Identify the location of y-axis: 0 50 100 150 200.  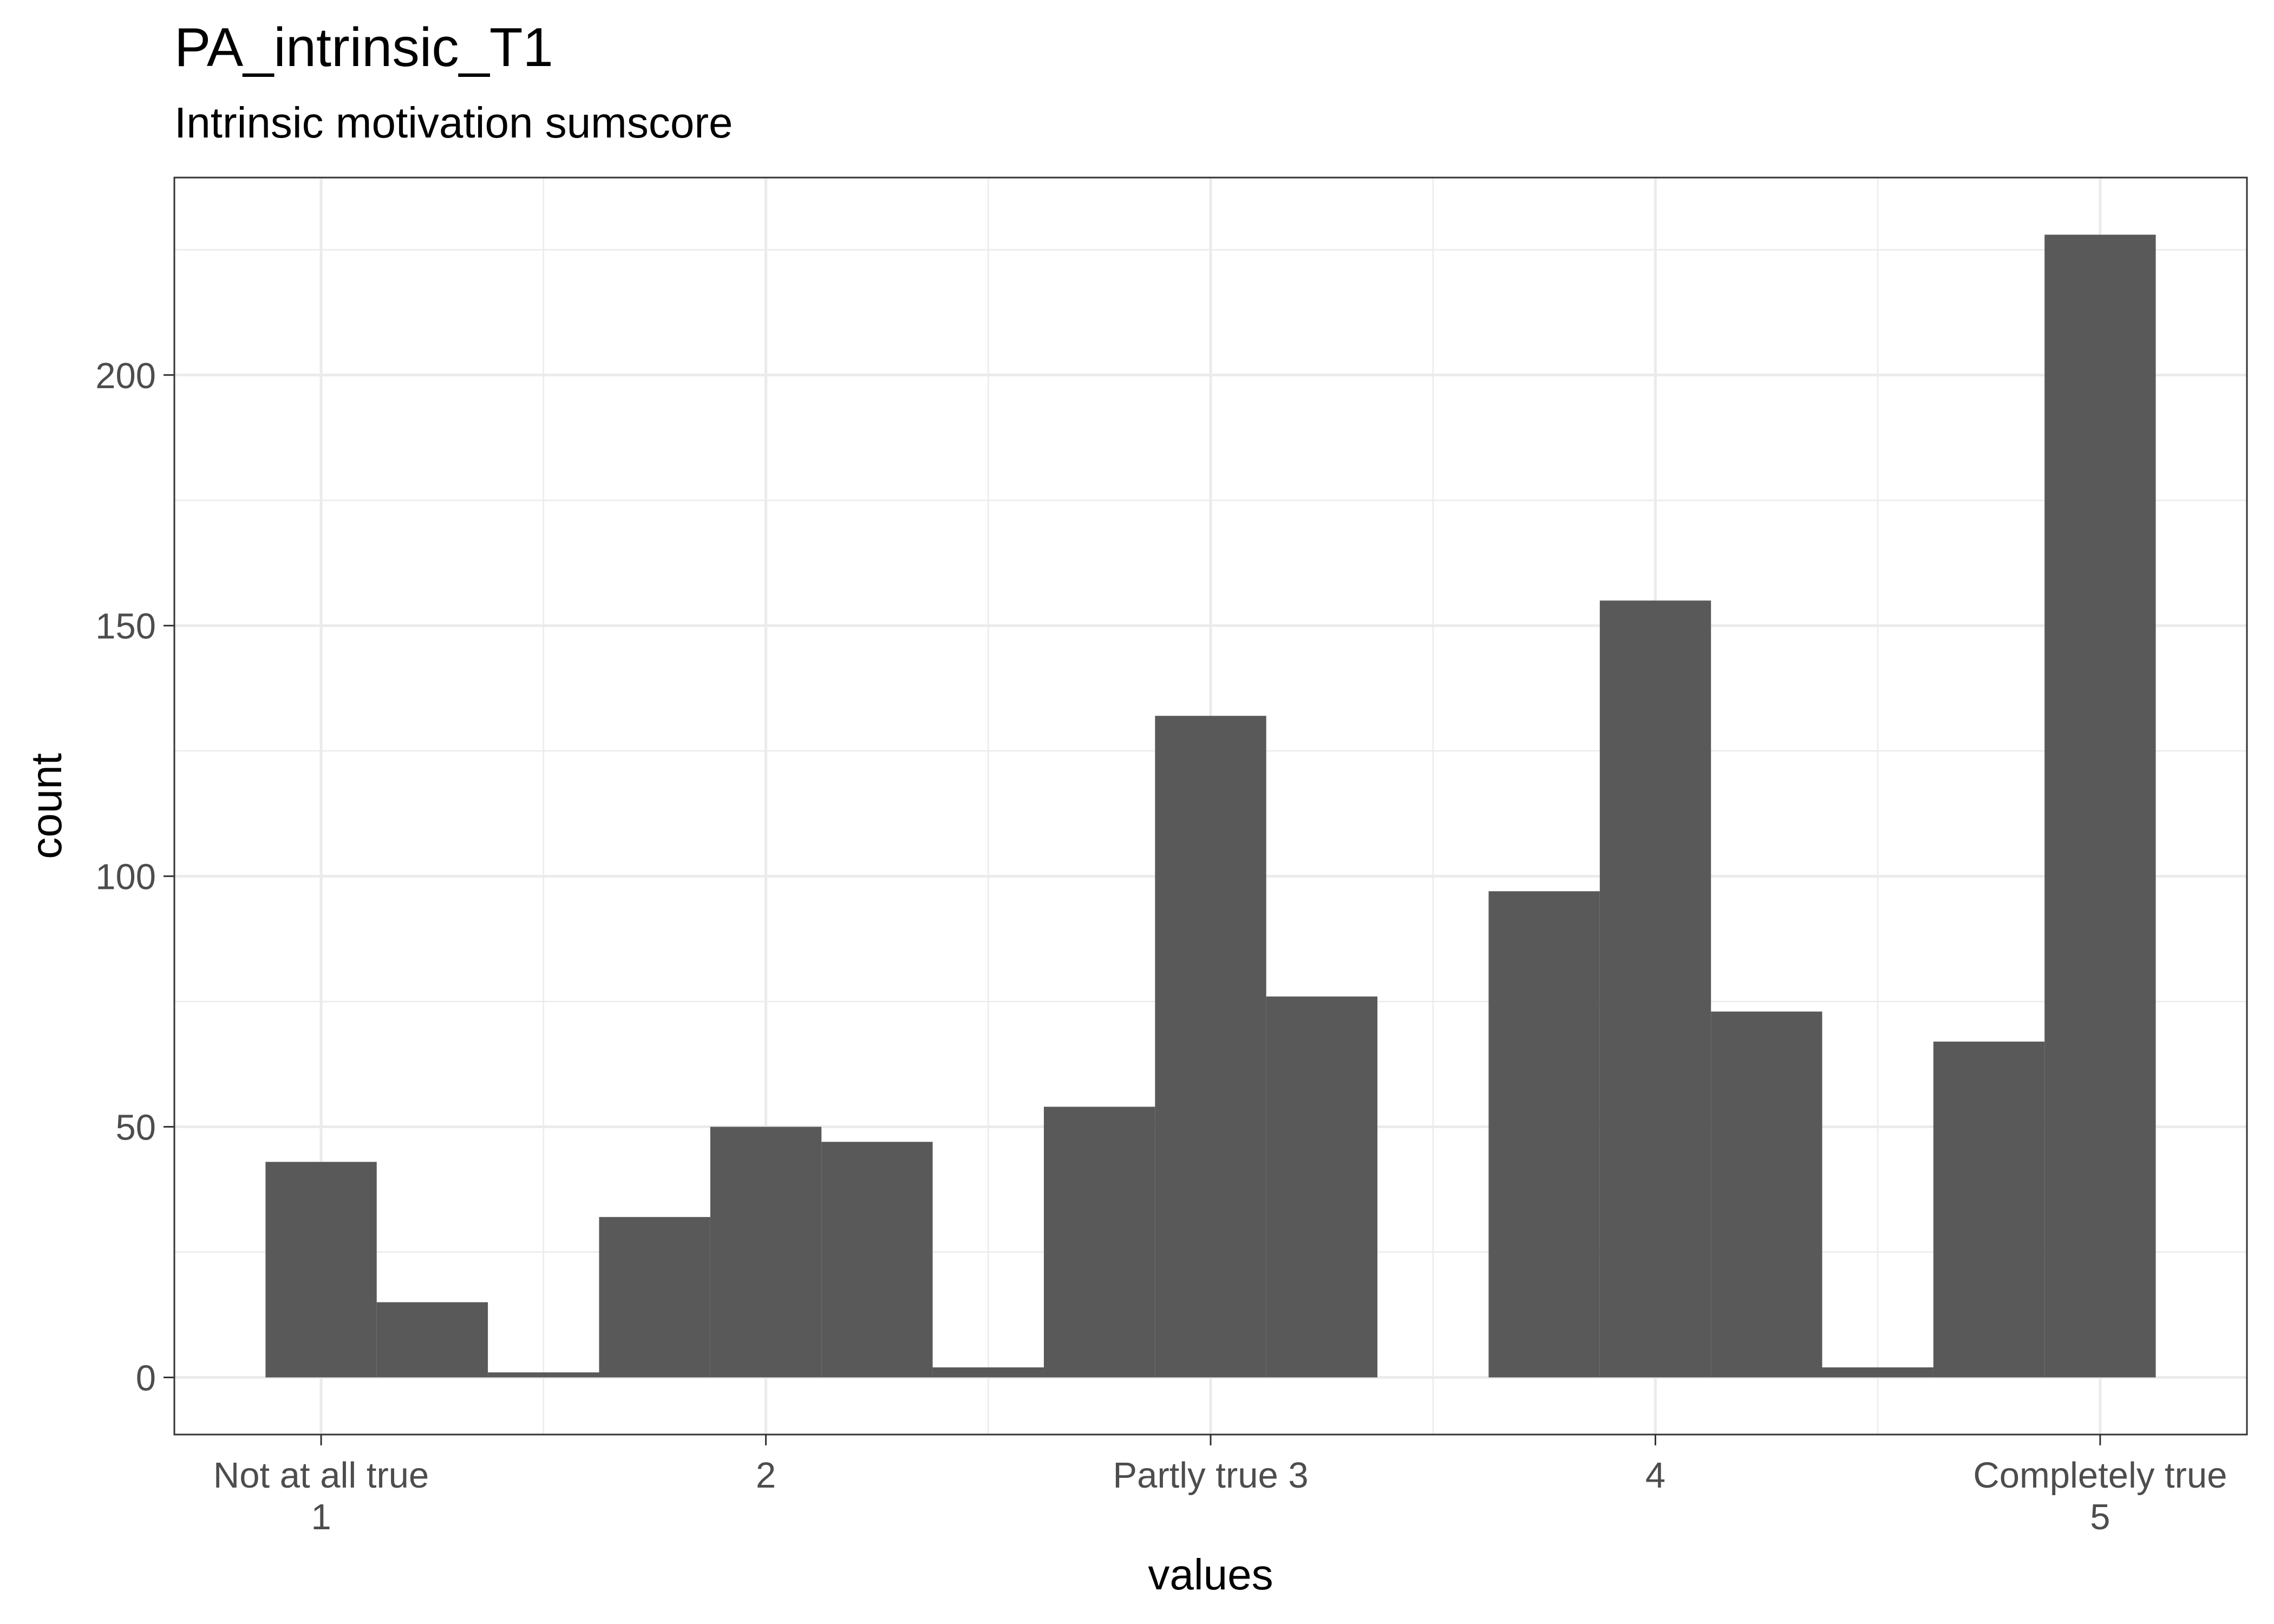
(135, 877).